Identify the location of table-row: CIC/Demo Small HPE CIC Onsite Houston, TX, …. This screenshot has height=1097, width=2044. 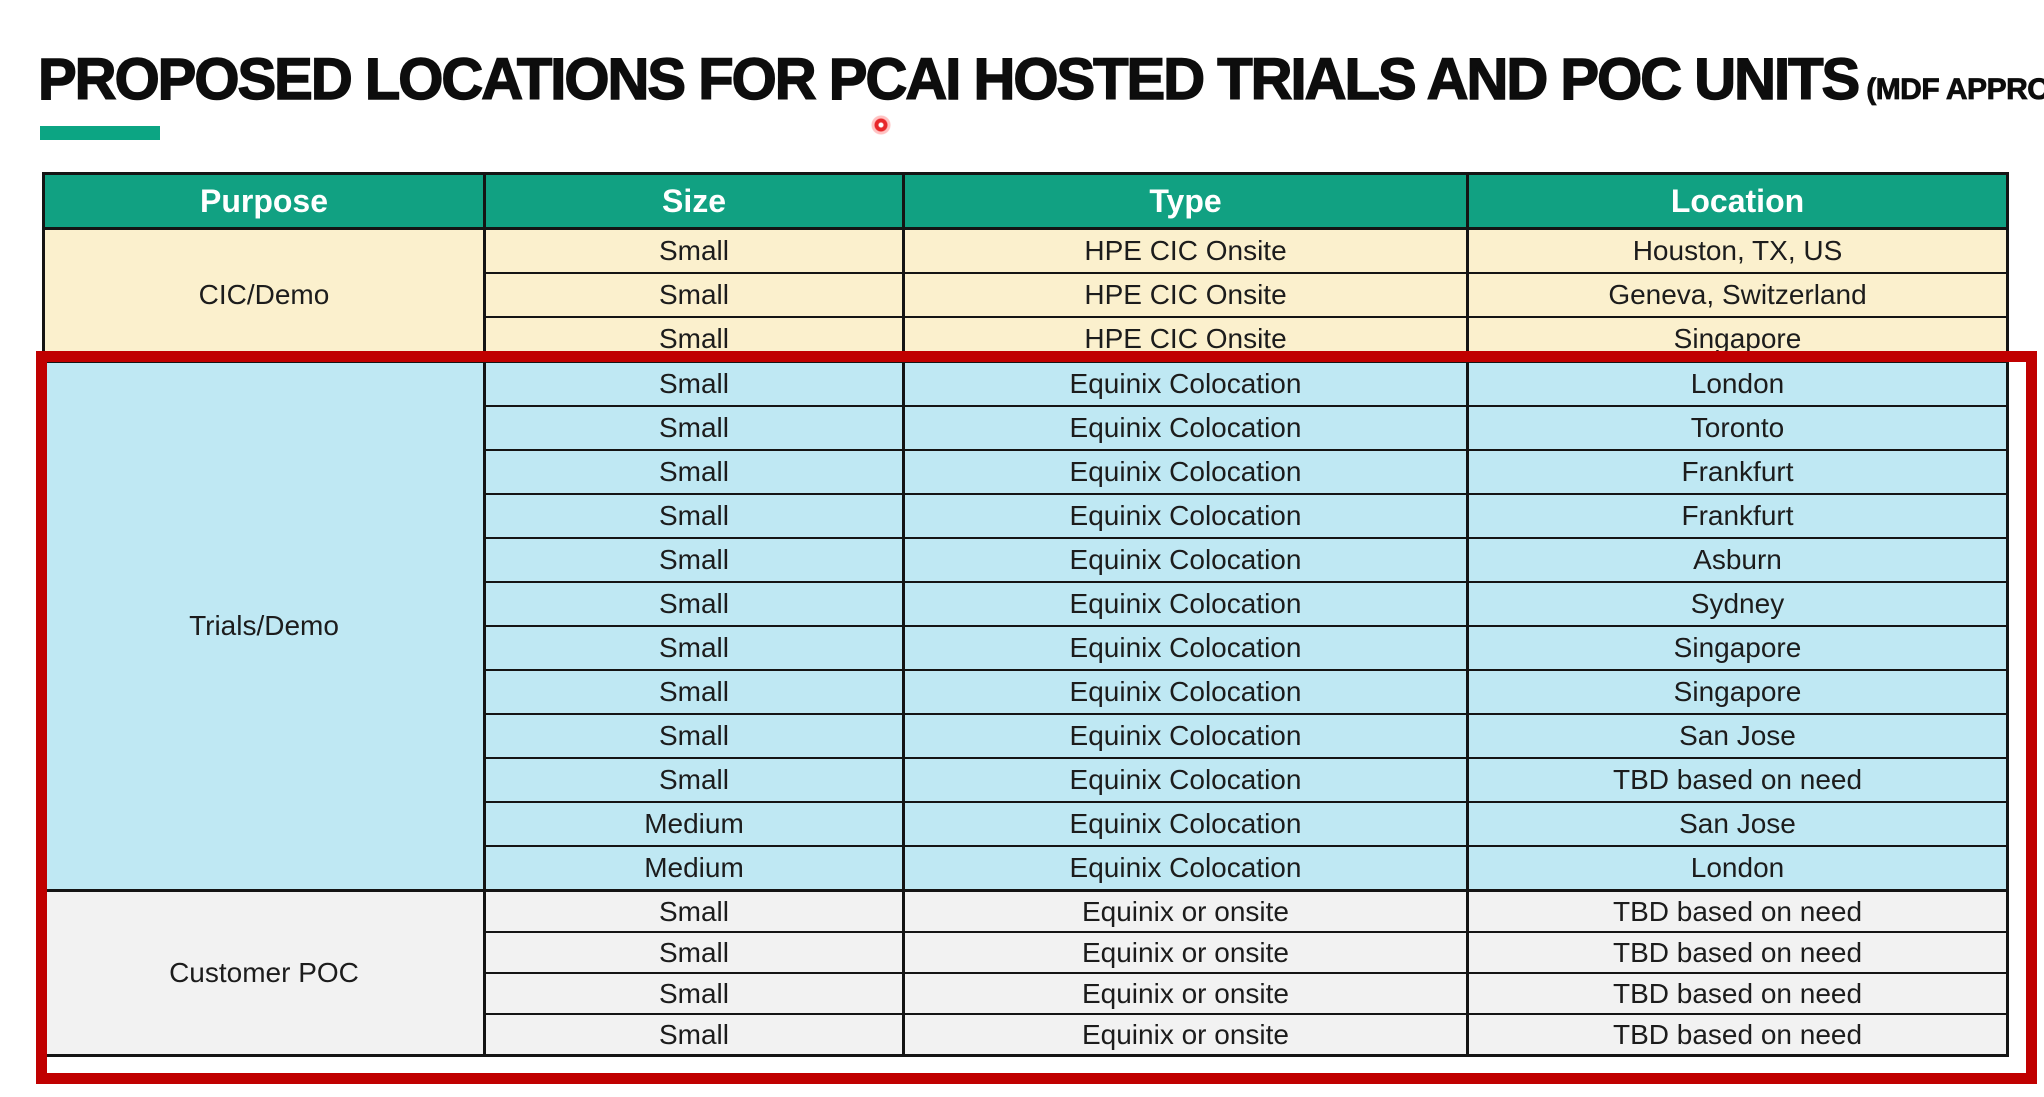
(1025, 295).